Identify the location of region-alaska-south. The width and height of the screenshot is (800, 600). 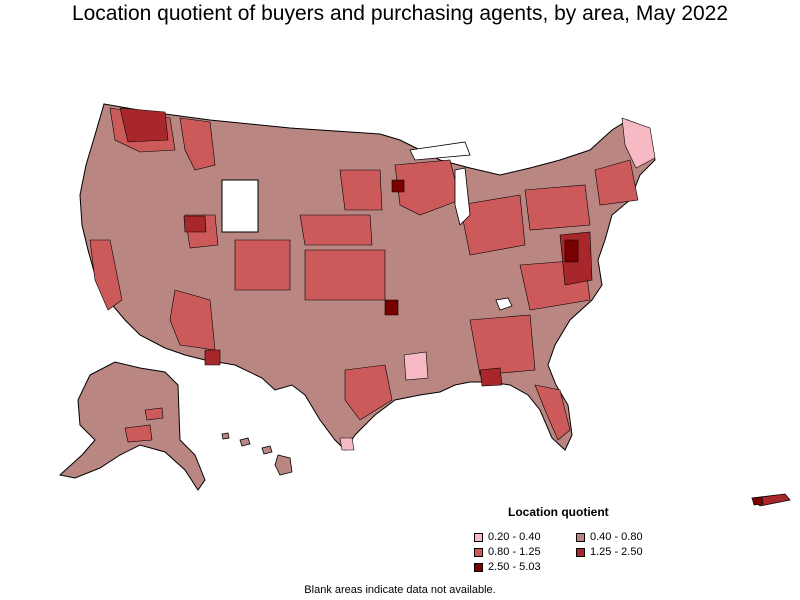
(138, 433).